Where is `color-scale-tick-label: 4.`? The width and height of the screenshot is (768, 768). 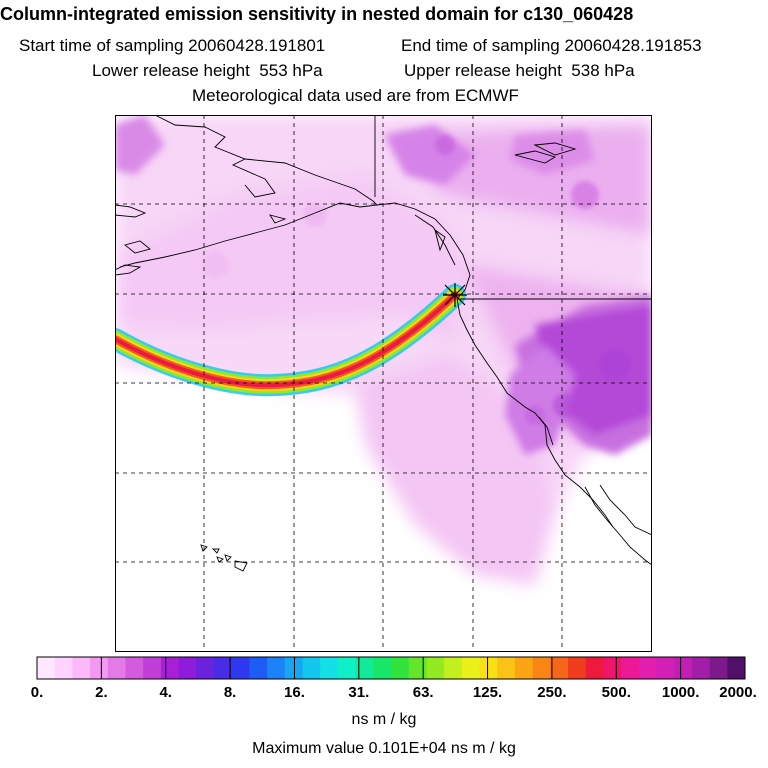 color-scale-tick-label: 4. is located at coordinates (165, 692).